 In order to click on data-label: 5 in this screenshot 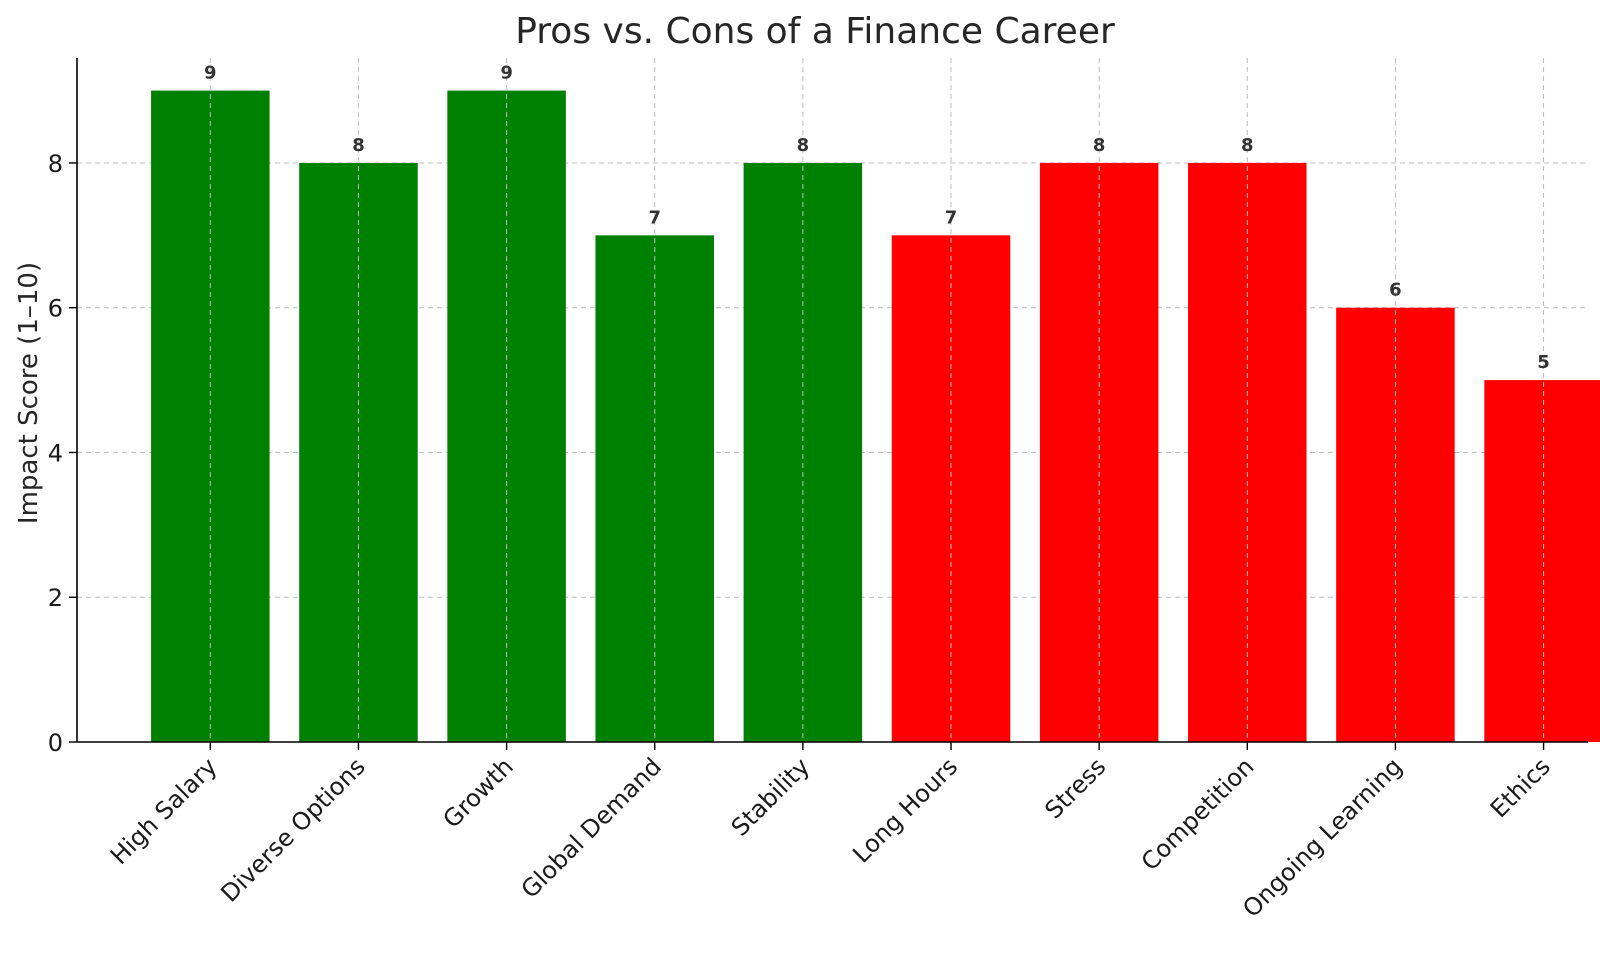, I will do `click(1543, 362)`.